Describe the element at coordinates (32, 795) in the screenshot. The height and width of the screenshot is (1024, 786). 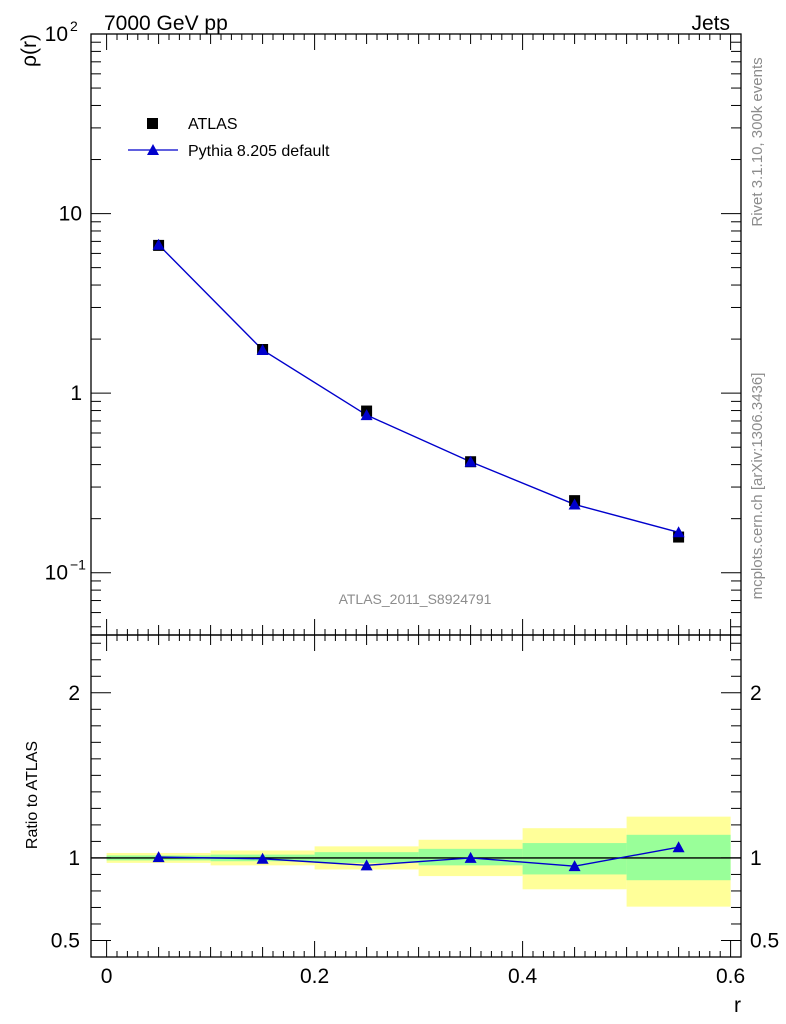
I see `ratio-ylabel: Ratio to ATLAS` at that location.